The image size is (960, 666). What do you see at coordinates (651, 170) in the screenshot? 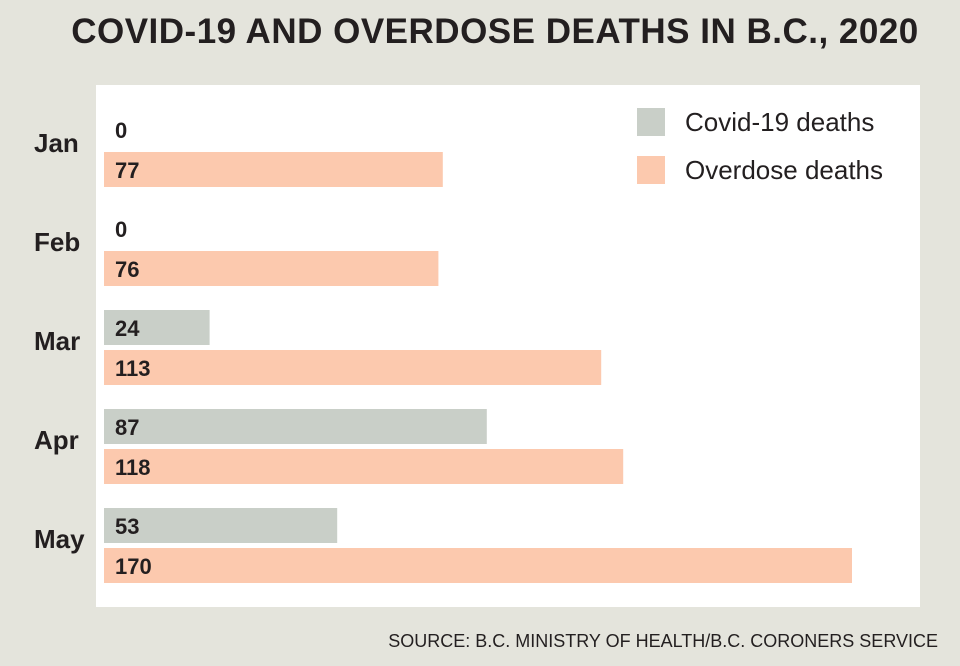
I see `legend-swatch-overdose` at bounding box center [651, 170].